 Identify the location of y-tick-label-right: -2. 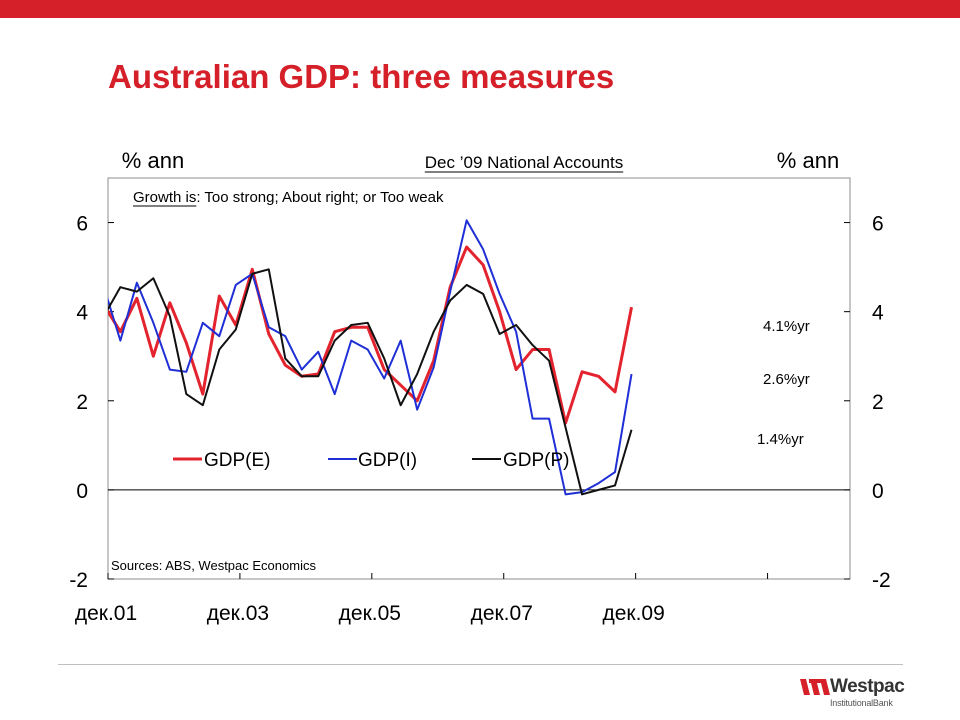
(881, 580).